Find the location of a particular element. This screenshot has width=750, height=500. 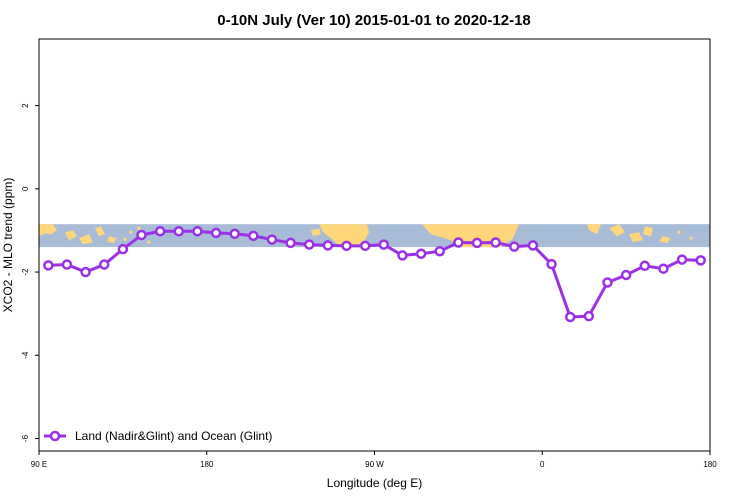

y-axis: 2 0 -2 -4 -6 is located at coordinates (30, 272).